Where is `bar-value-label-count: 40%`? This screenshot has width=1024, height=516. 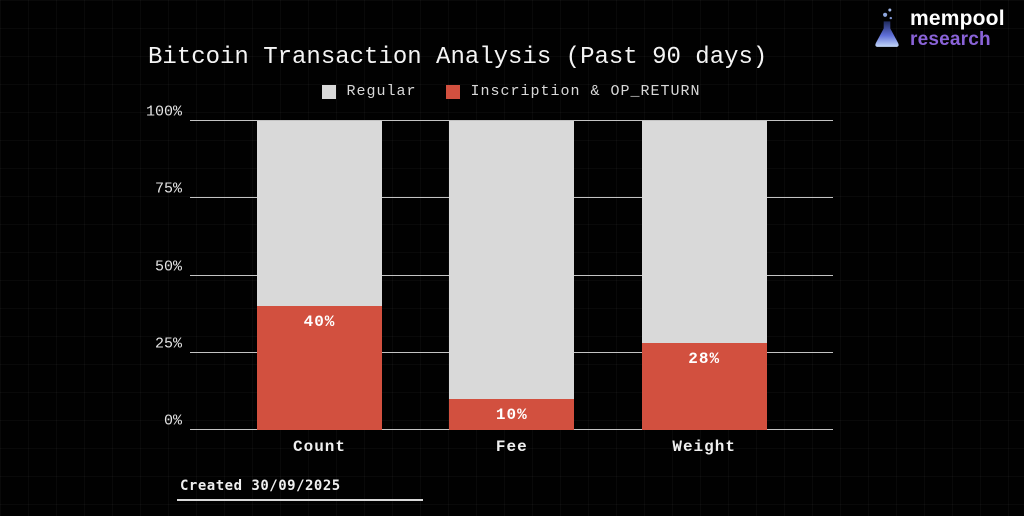
bar-value-label-count: 40% is located at coordinates (319, 322).